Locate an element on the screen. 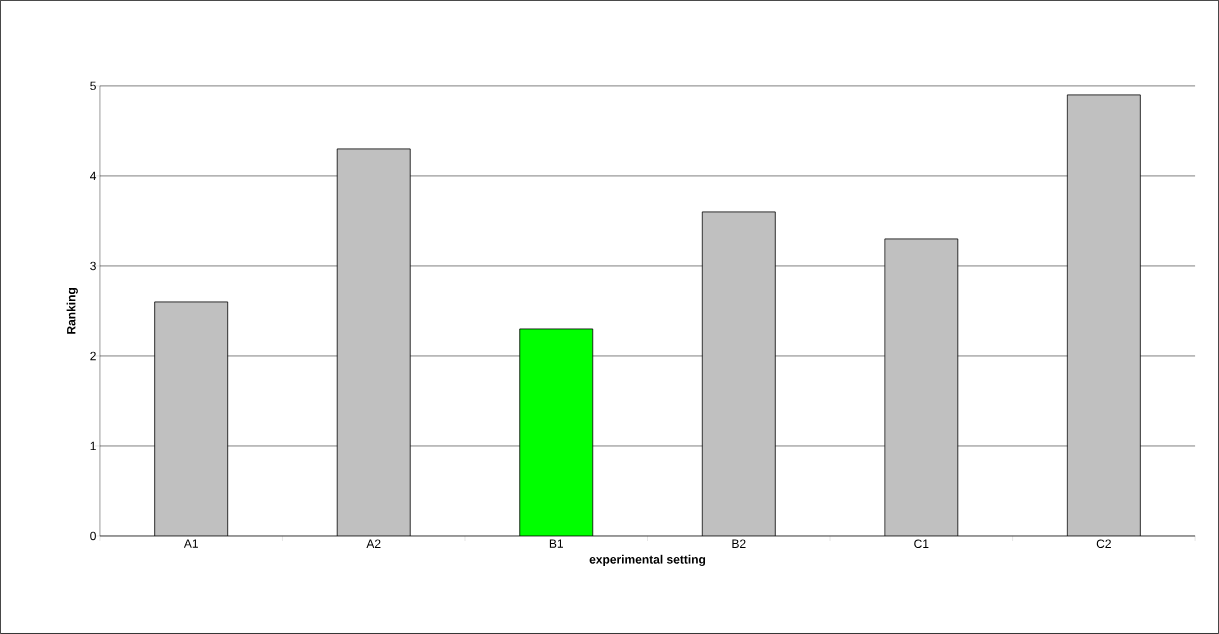 The width and height of the screenshot is (1219, 634). x-tick-label: B1 is located at coordinates (556, 543).